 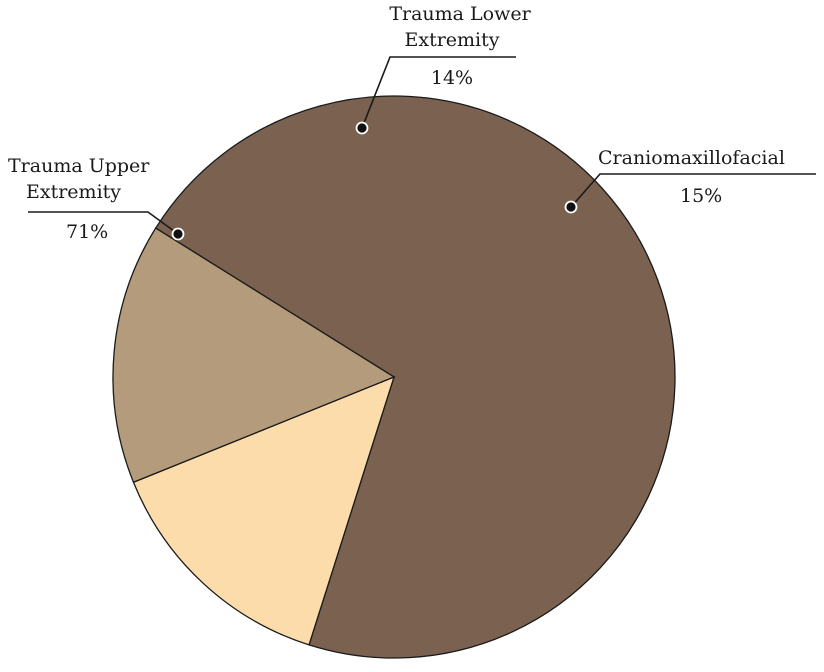 What do you see at coordinates (87, 232) in the screenshot?
I see `value-trauma-upper: 71%` at bounding box center [87, 232].